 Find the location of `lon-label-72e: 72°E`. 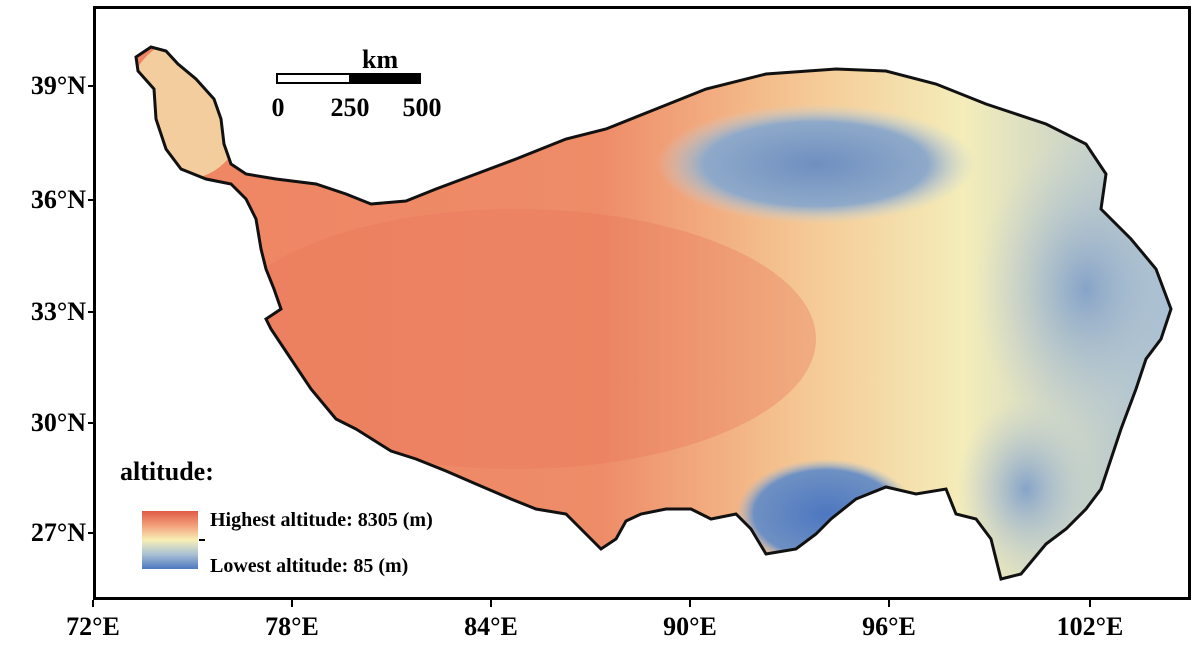

lon-label-72e: 72°E is located at coordinates (93, 626).